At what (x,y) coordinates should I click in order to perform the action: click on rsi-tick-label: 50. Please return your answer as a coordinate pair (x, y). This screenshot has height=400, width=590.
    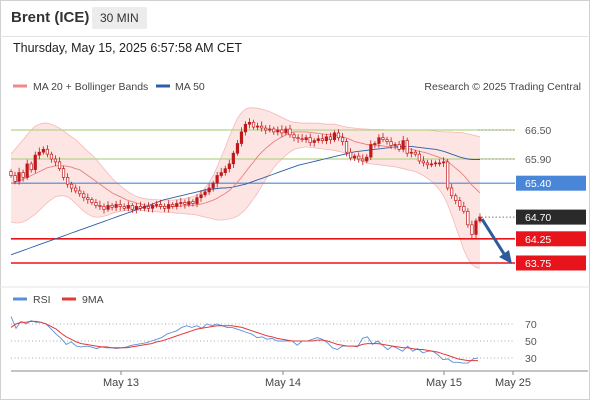
    Looking at the image, I should click on (531, 342).